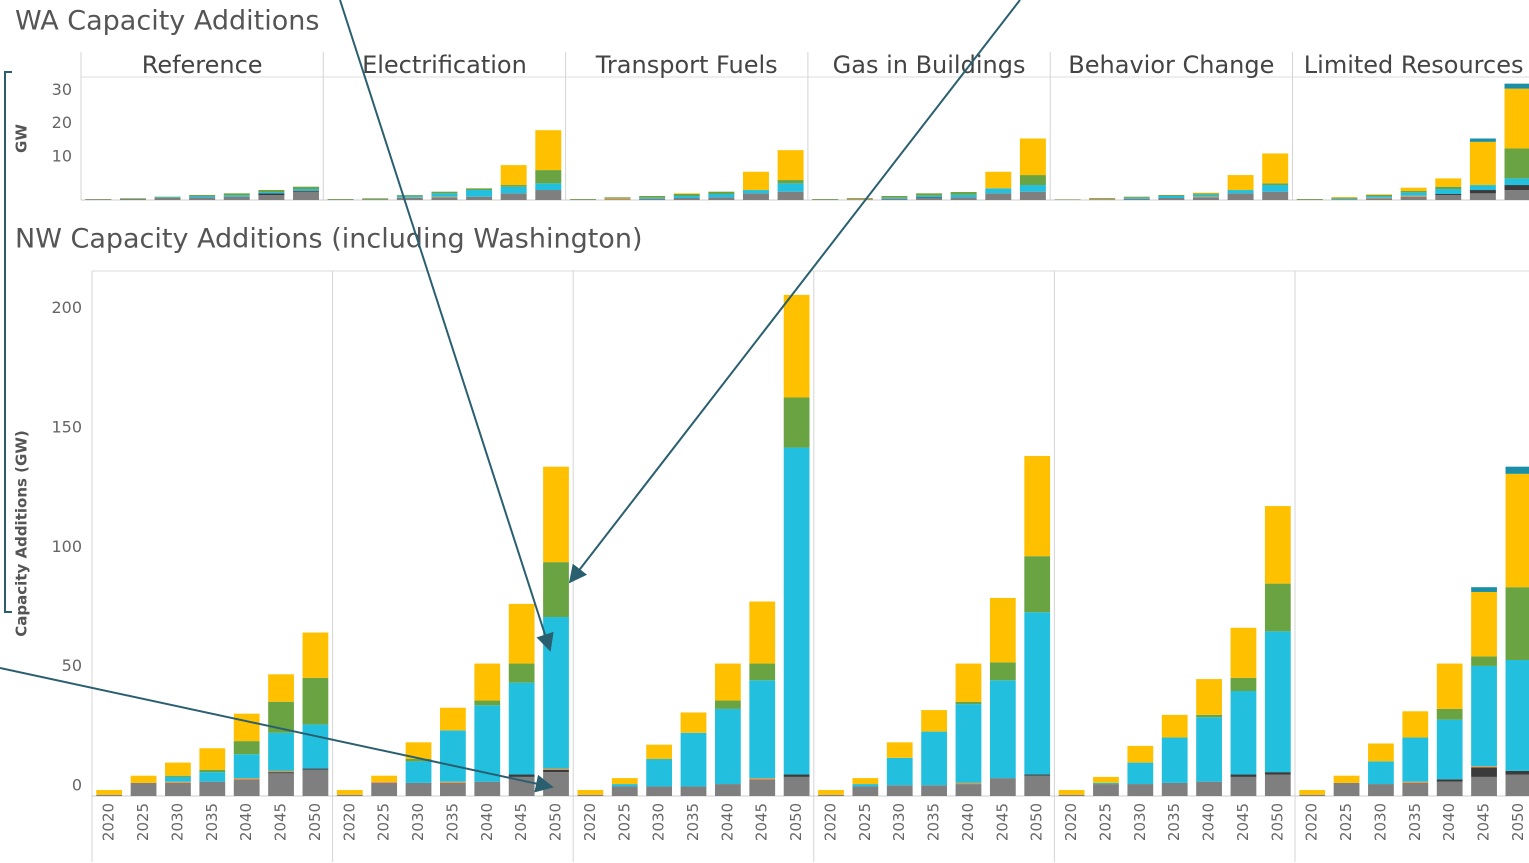  I want to click on x-tick-label: 2040, so click(727, 822).